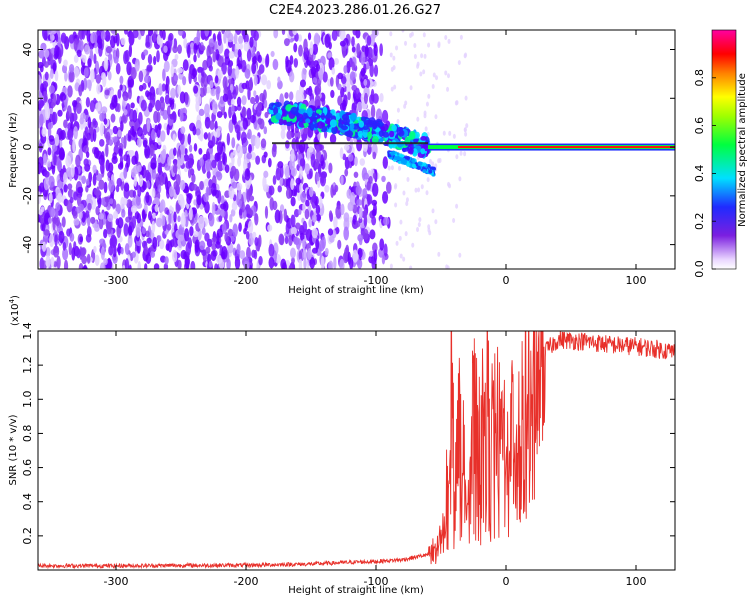  I want to click on snr-y-tick-label: 1.0, so click(27, 400).